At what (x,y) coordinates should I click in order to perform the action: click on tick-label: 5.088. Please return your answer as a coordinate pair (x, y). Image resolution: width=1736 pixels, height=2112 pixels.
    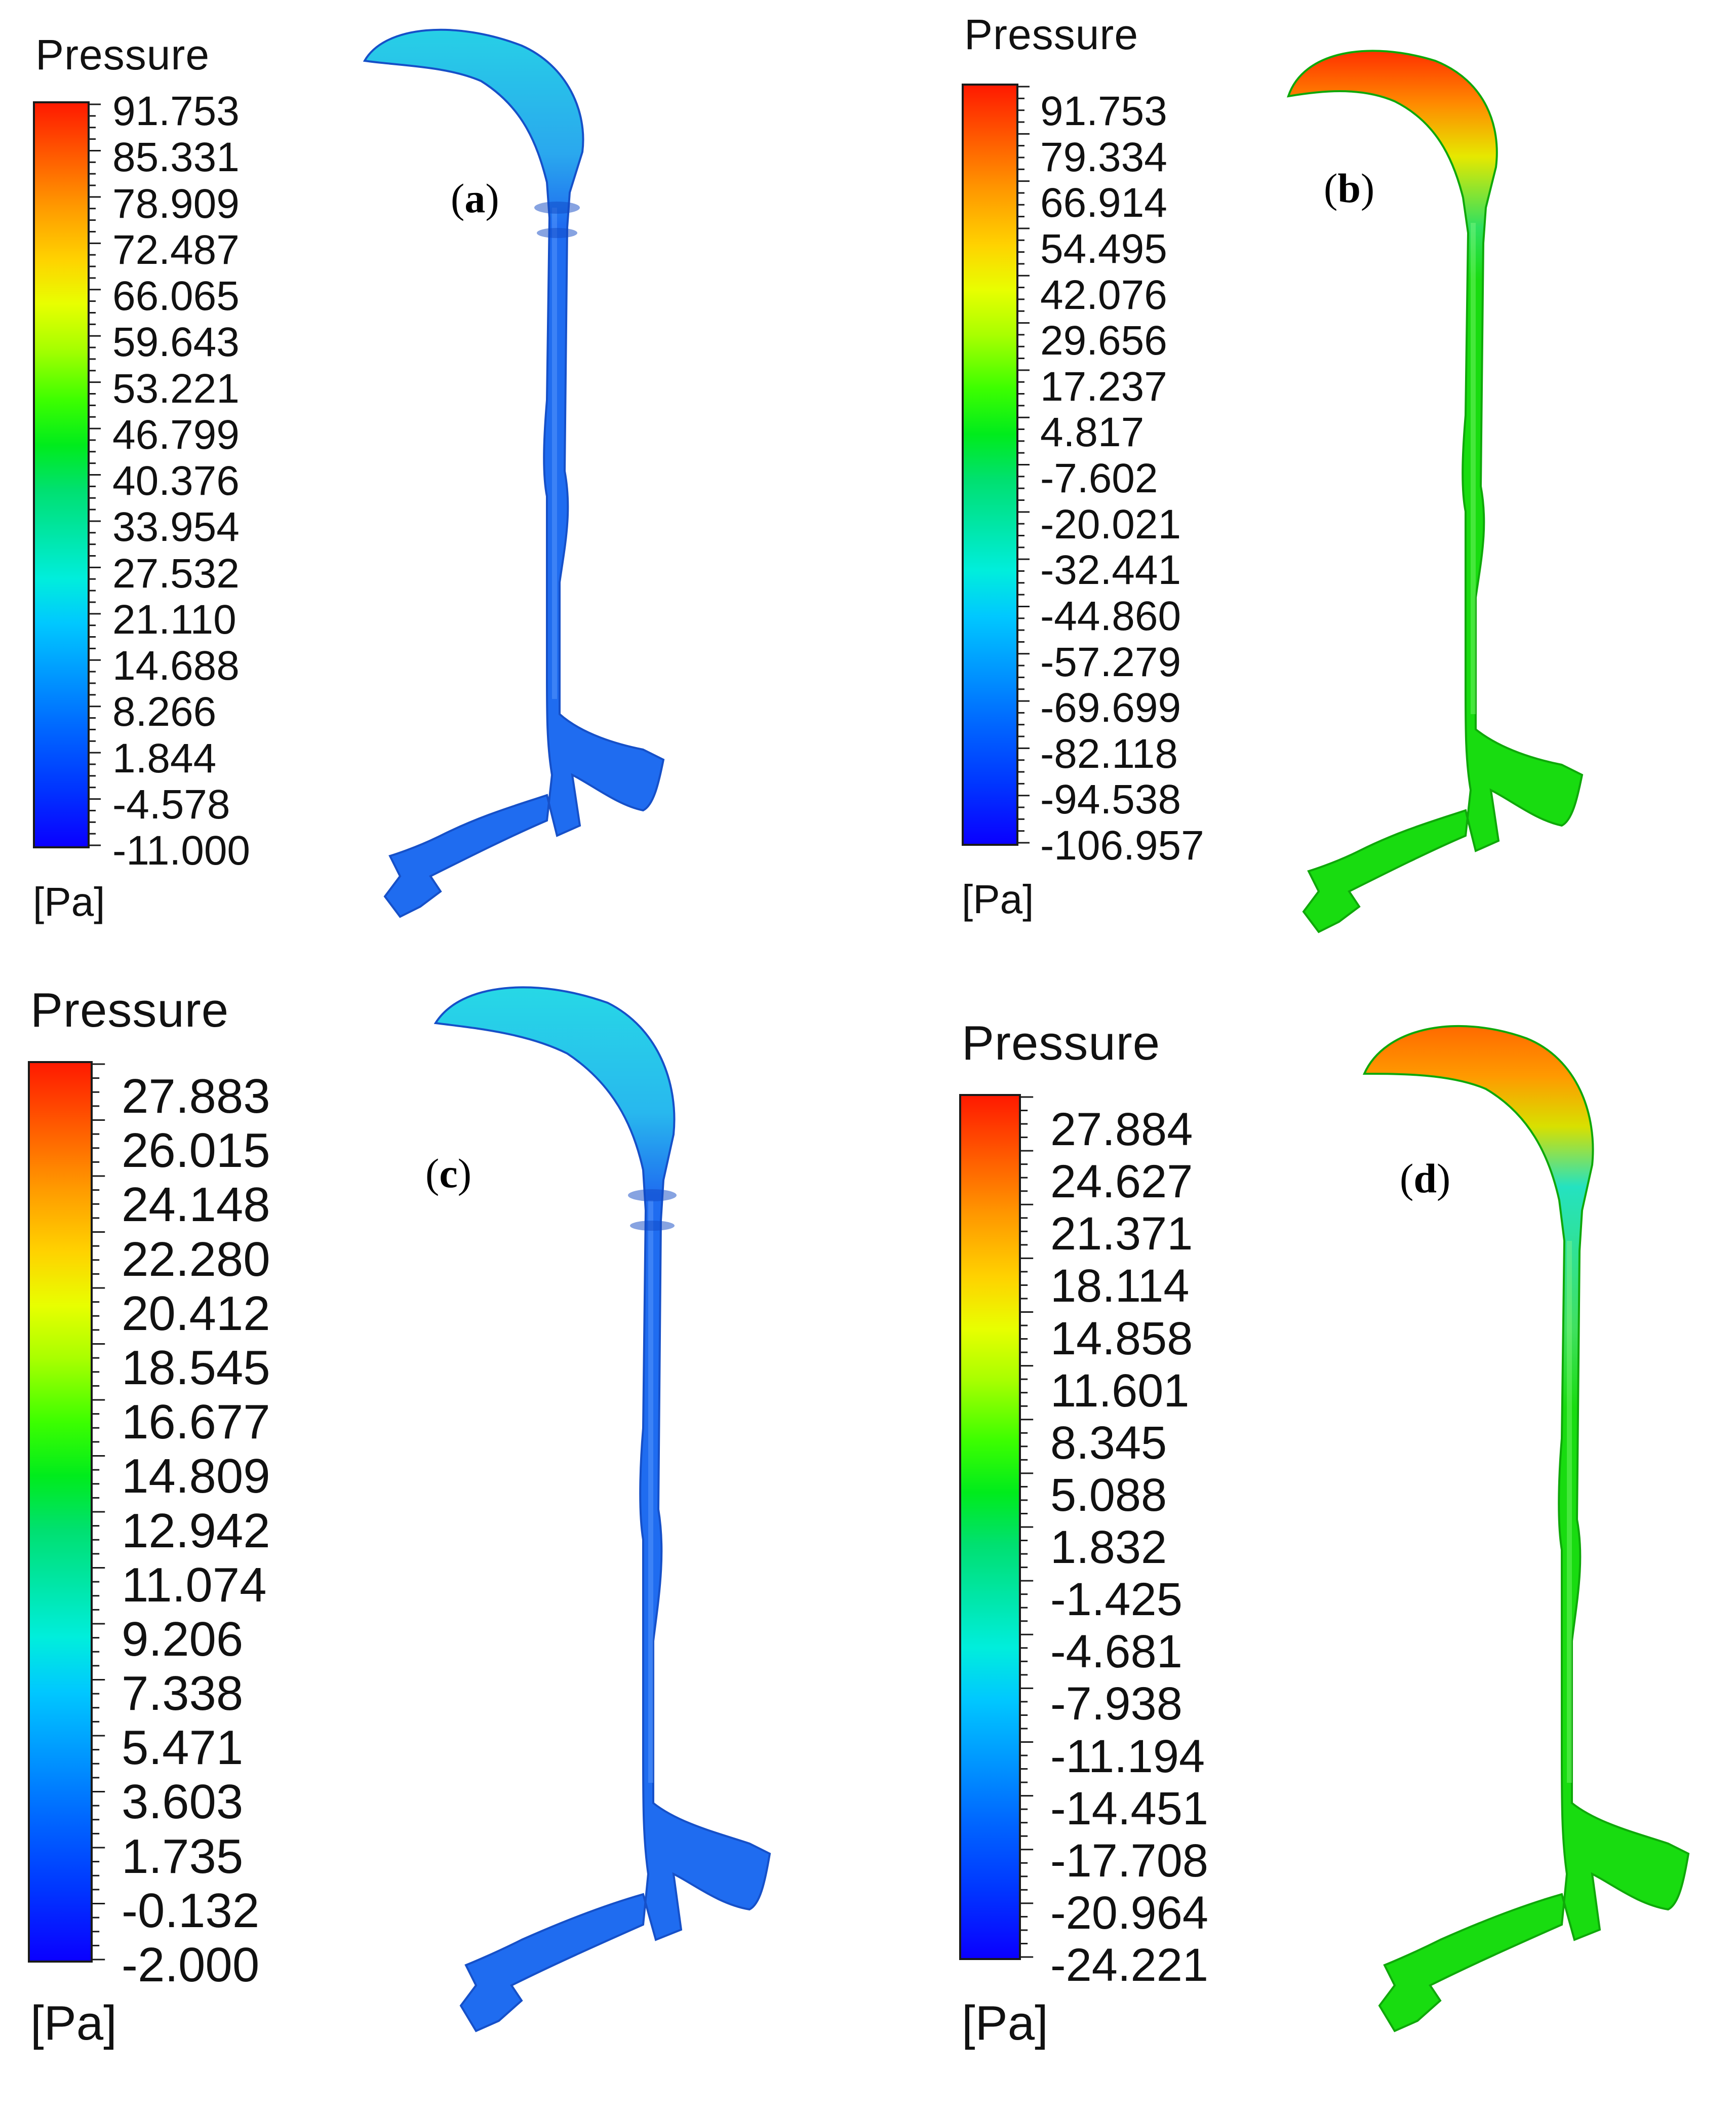
    Looking at the image, I should click on (1108, 1495).